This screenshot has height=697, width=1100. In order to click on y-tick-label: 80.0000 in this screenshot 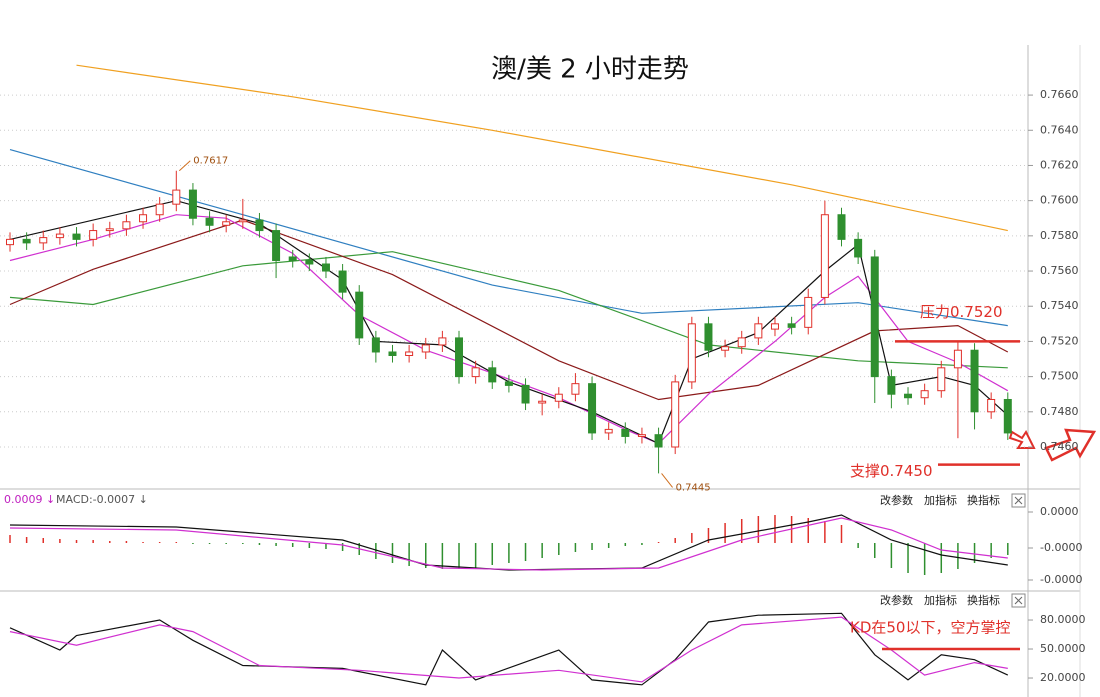, I will do `click(1063, 619)`.